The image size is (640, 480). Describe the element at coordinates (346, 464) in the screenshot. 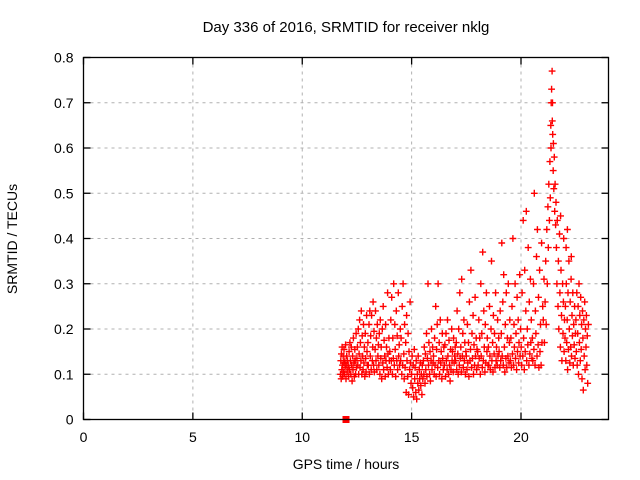

I see `x-axis-label: GPS time / hours` at that location.